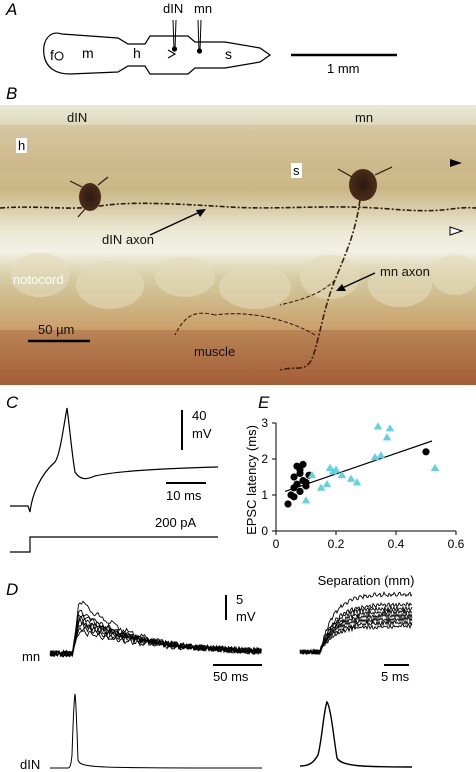 The image size is (476, 772). I want to click on label-a-s: s, so click(228, 54).